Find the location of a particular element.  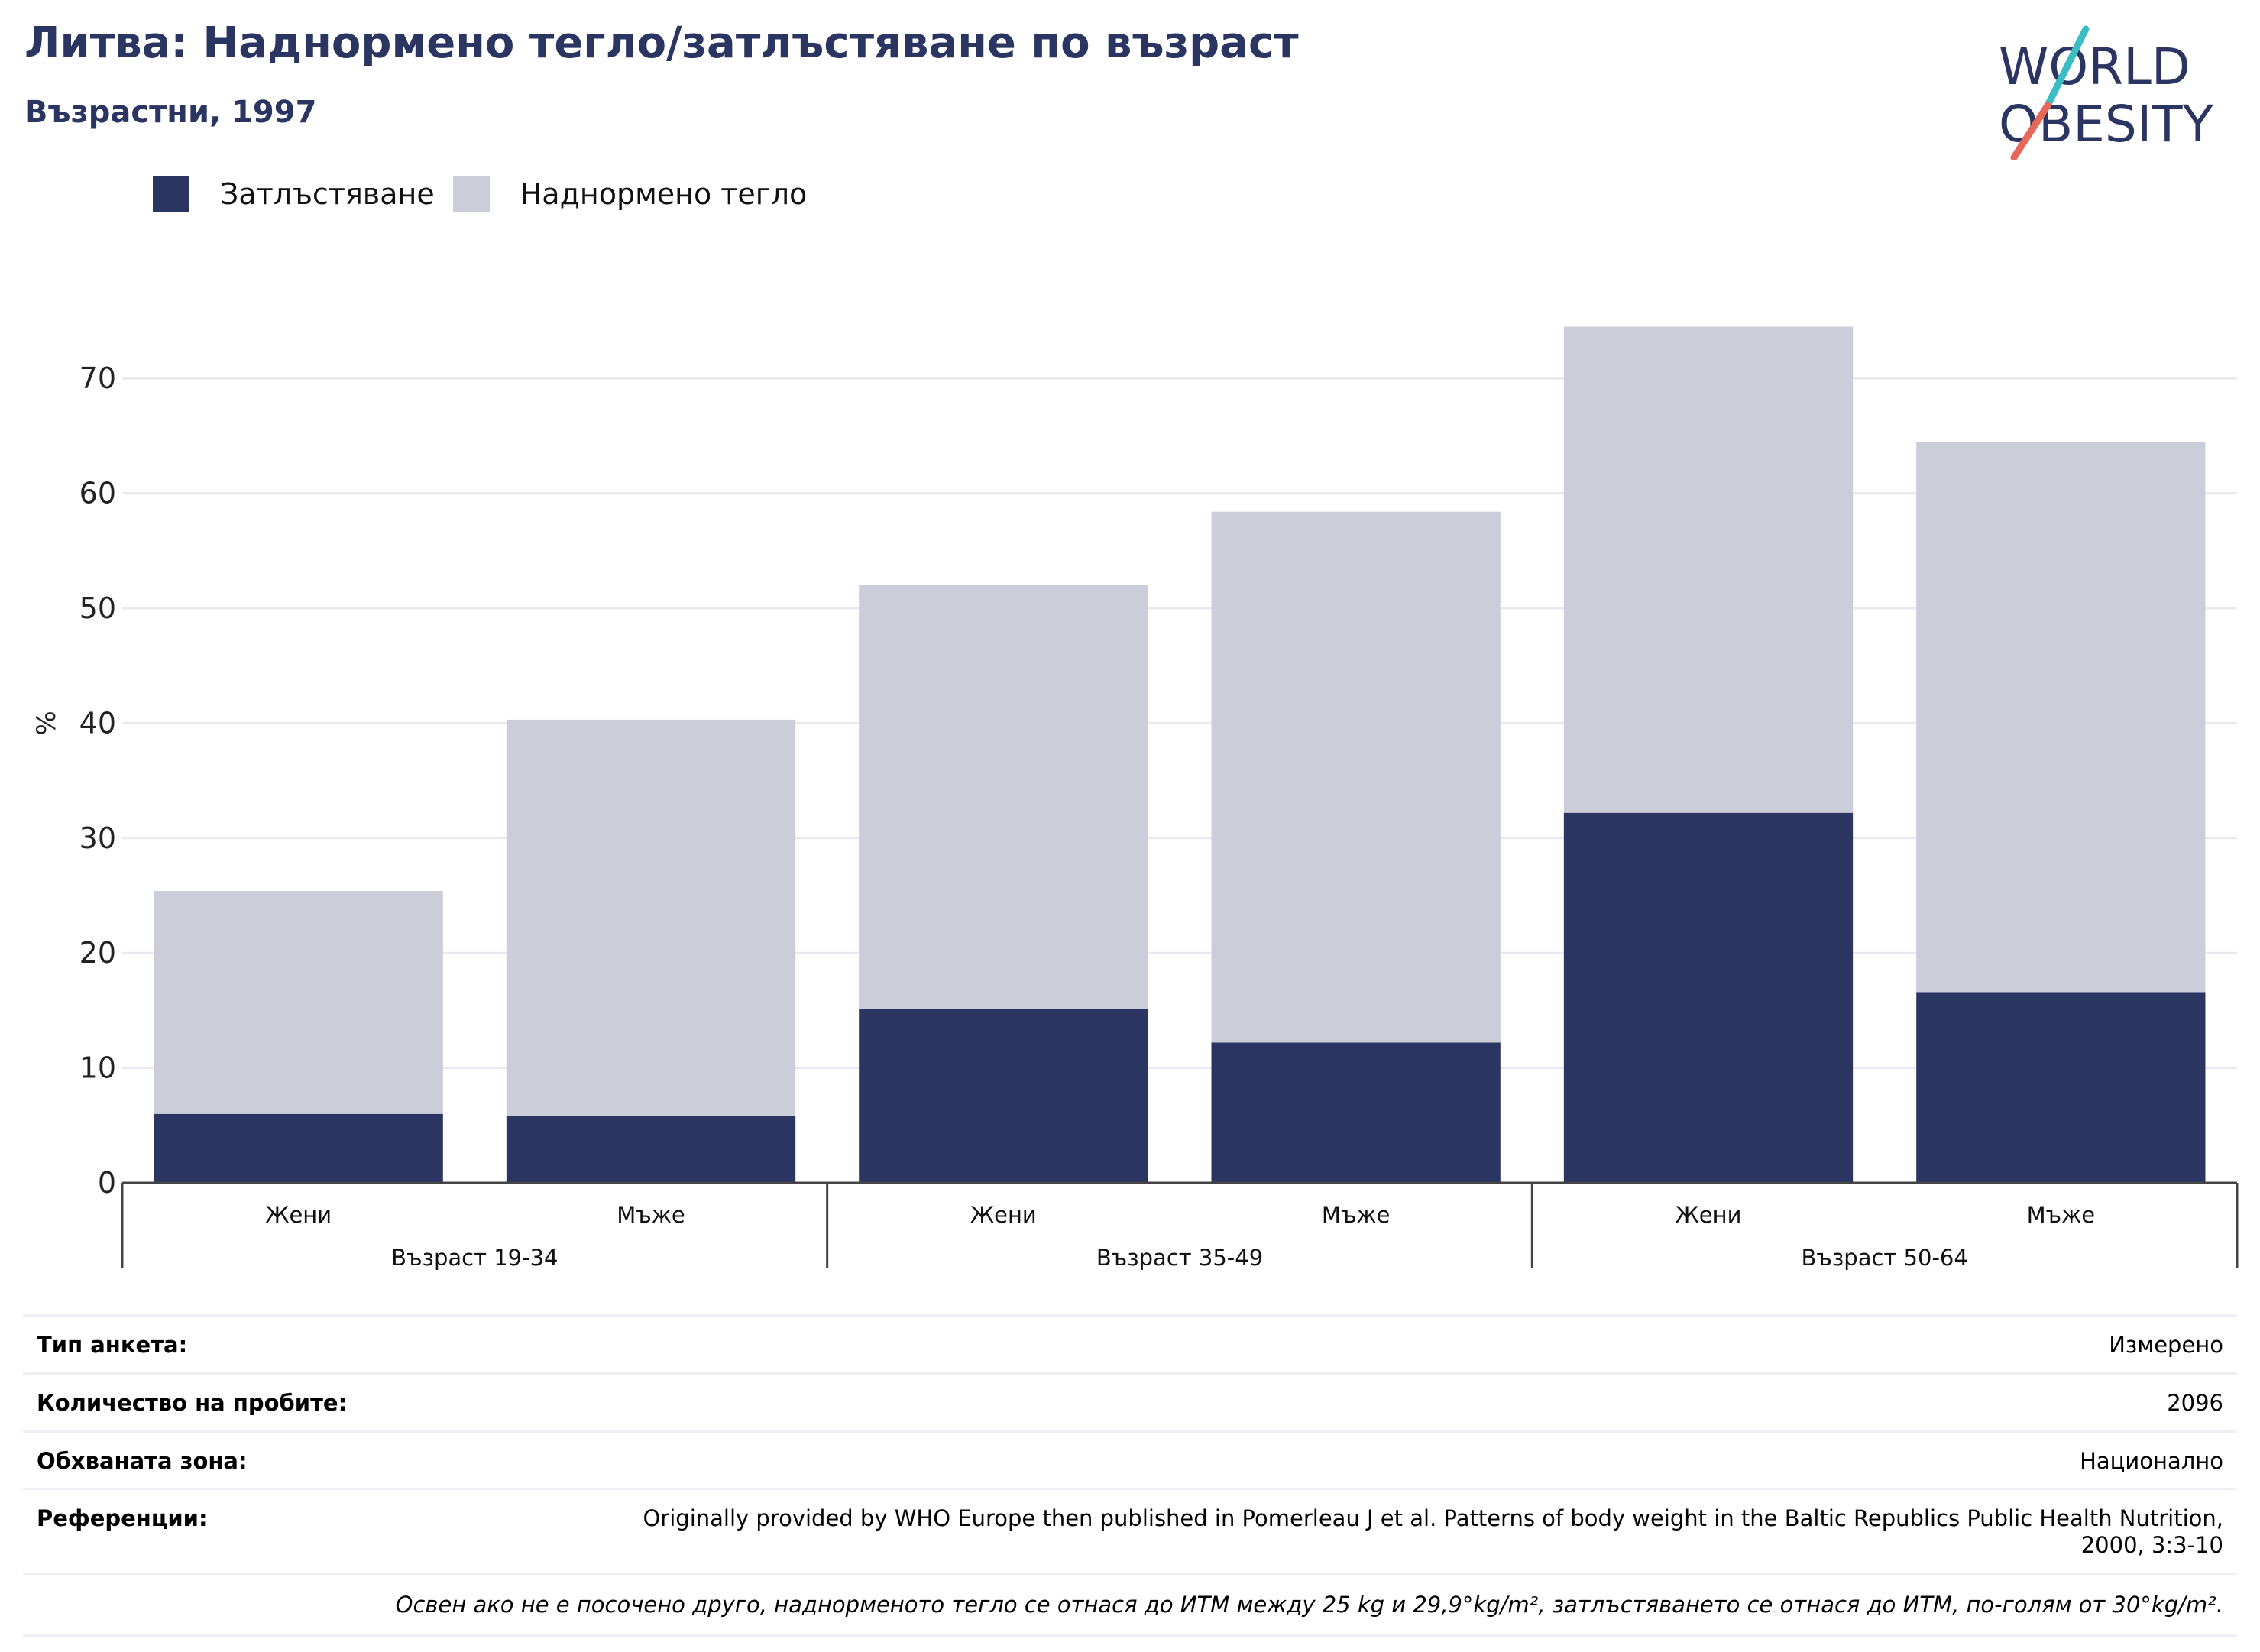

svg-text: WORLD is located at coordinates (2094, 66).